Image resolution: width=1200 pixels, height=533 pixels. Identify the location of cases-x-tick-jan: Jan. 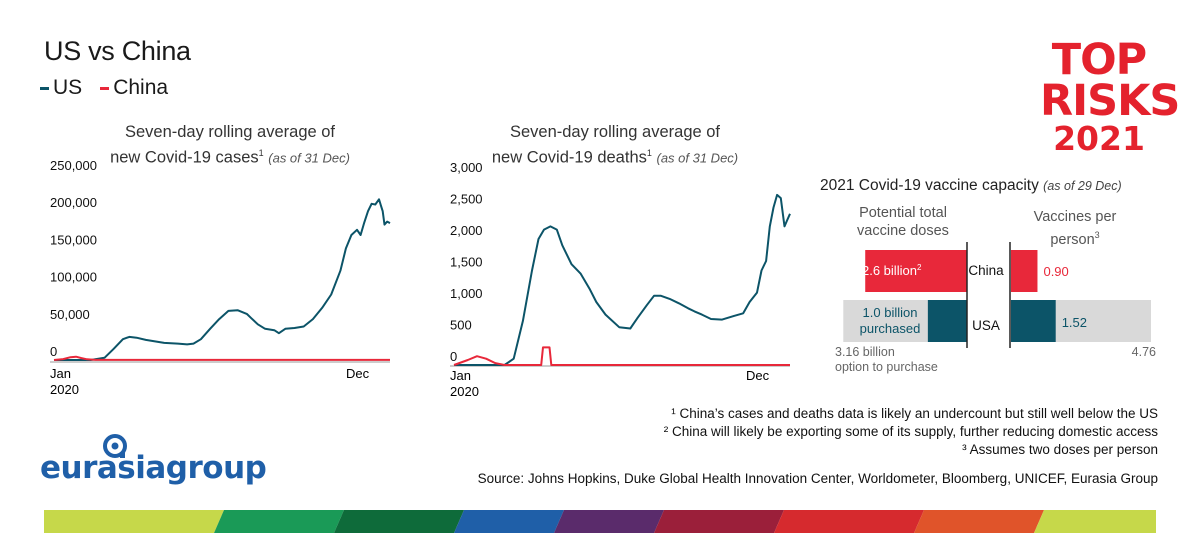
(60, 373).